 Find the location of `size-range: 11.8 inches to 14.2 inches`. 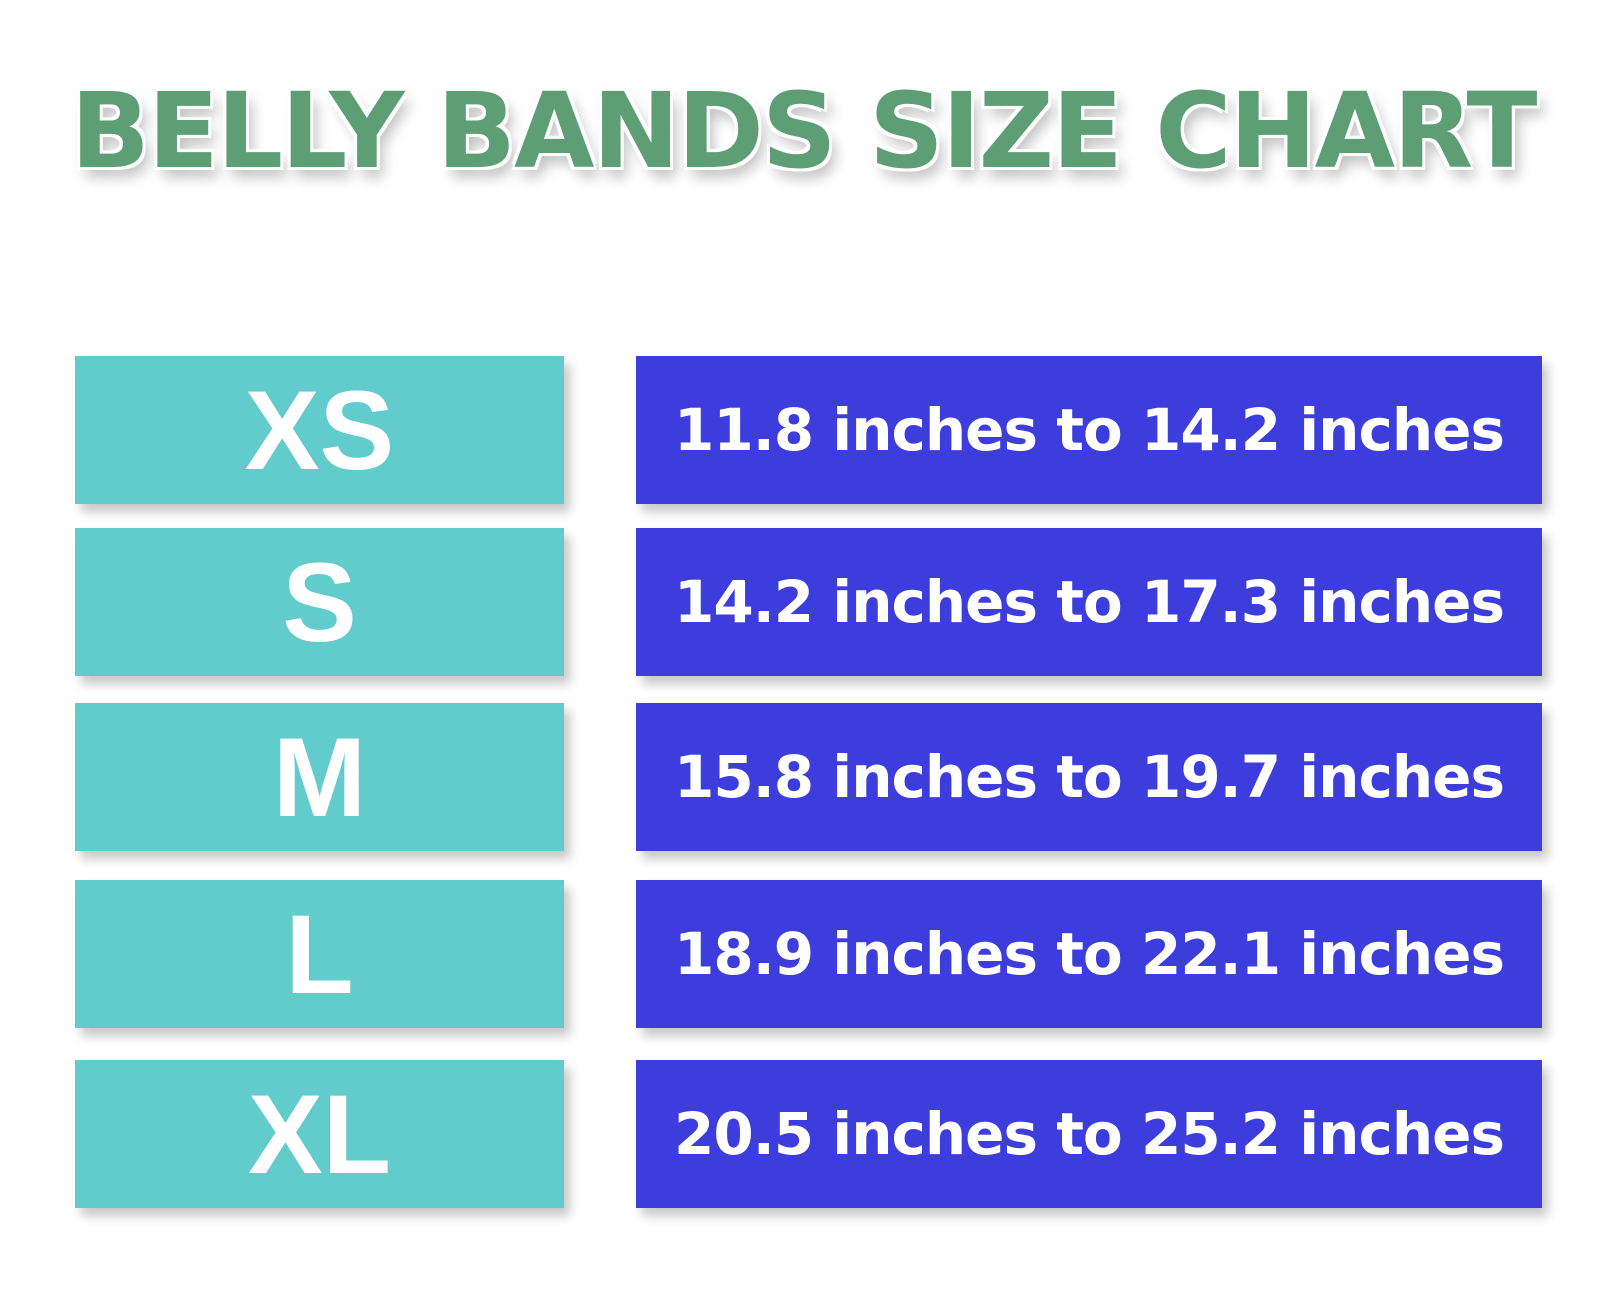

size-range: 11.8 inches to 14.2 inches is located at coordinates (1089, 430).